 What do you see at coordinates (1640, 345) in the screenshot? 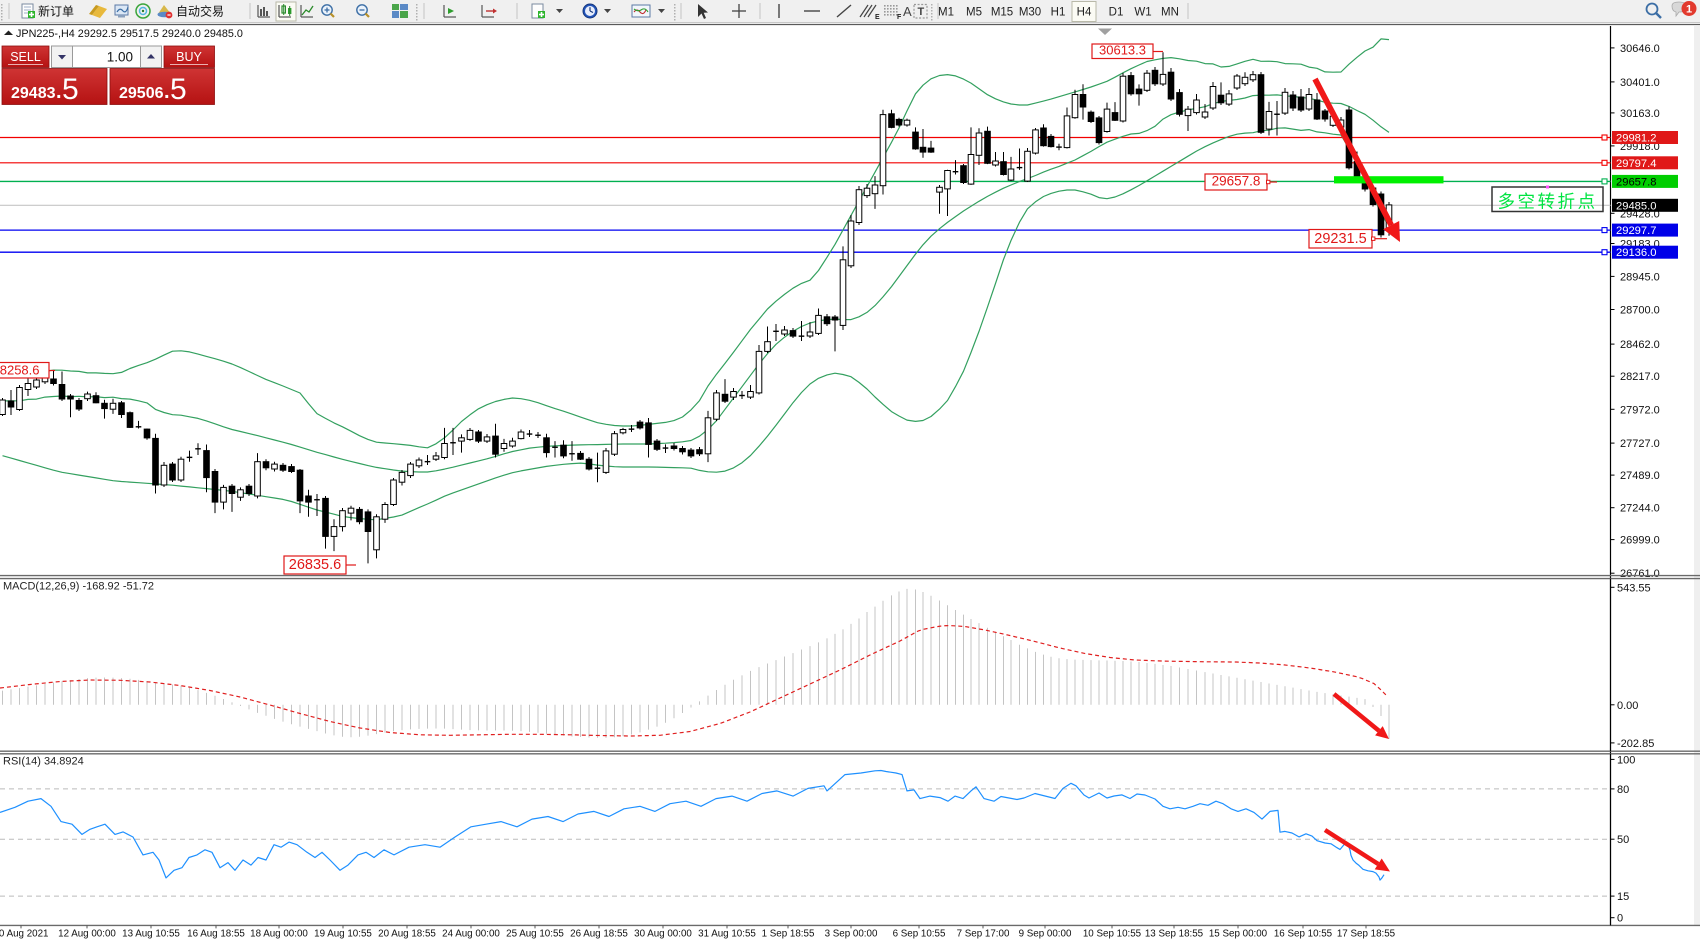
I see `svg-text: 28462.0` at bounding box center [1640, 345].